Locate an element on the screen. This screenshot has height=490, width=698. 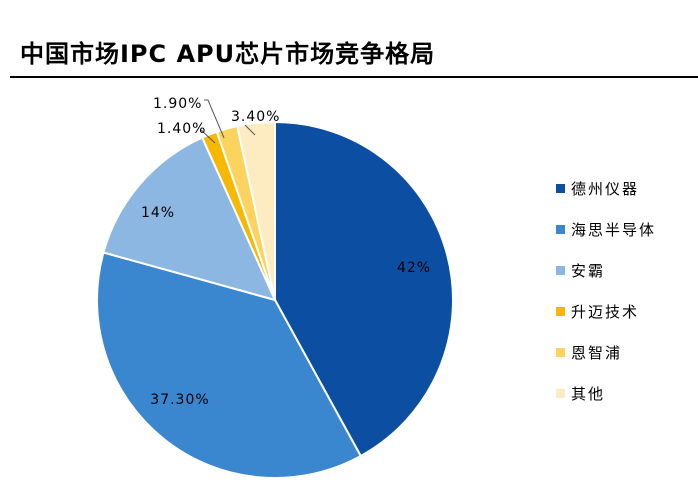
data-label: 1.40% is located at coordinates (181, 129).